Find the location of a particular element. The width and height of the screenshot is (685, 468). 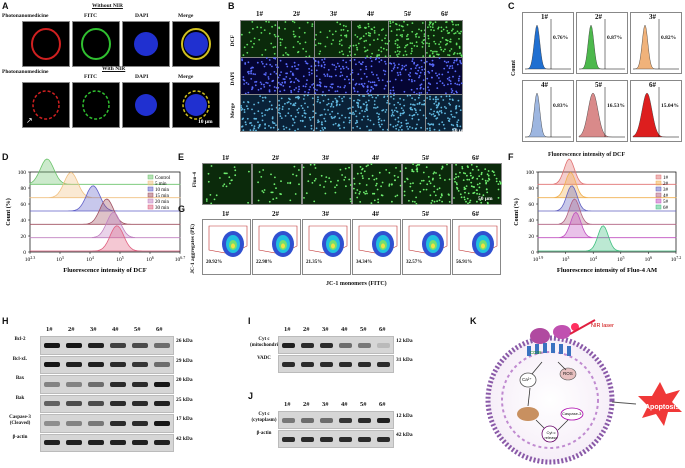

h-kda-2: 29 kDa is located at coordinates (184, 360).